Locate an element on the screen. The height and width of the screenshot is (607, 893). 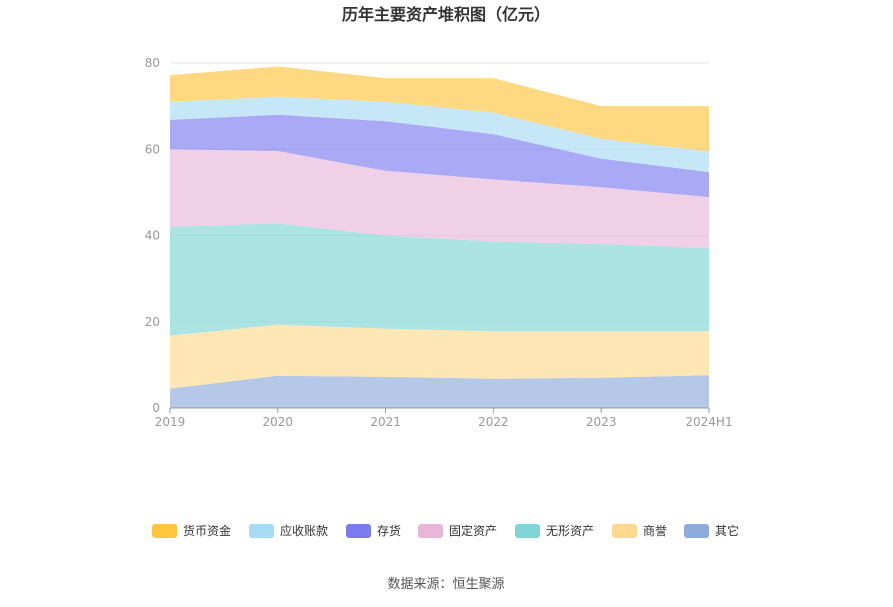
y-axis: 0 20 40 60 80 is located at coordinates (152, 235).